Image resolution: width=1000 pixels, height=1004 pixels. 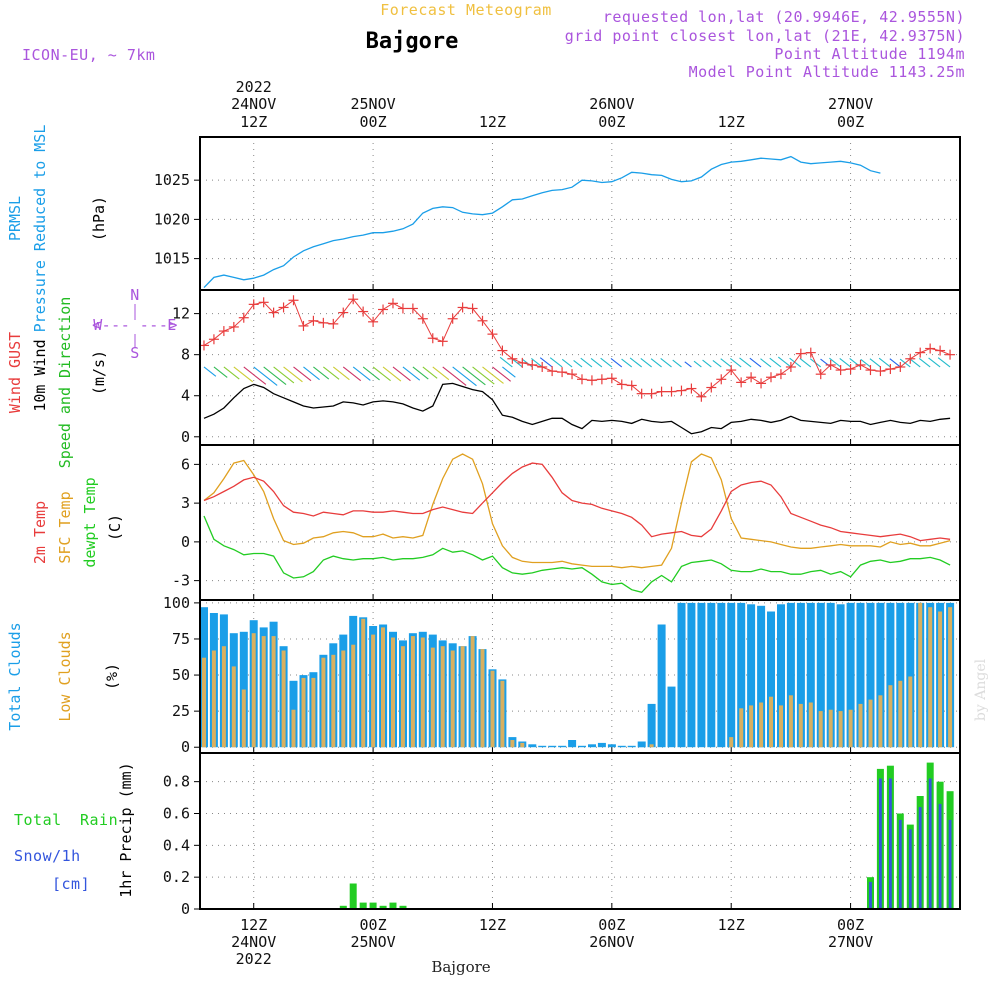 I want to click on y-tick-label: 0.8, so click(x=176, y=782).